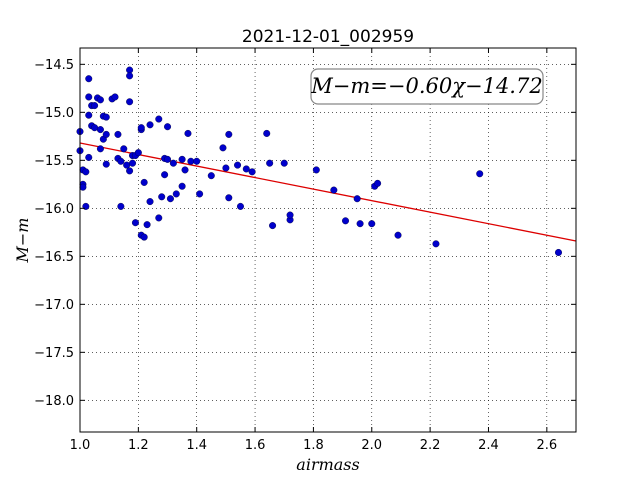 The width and height of the screenshot is (640, 480). Describe the element at coordinates (54, 113) in the screenshot. I see `y-tick-label: −15.0` at that location.